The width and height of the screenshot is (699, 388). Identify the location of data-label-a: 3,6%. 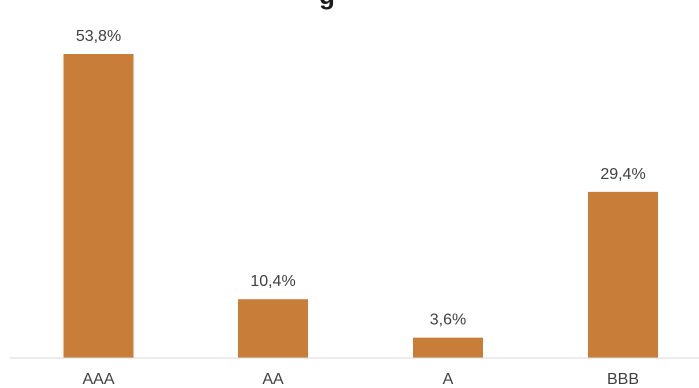
(448, 320).